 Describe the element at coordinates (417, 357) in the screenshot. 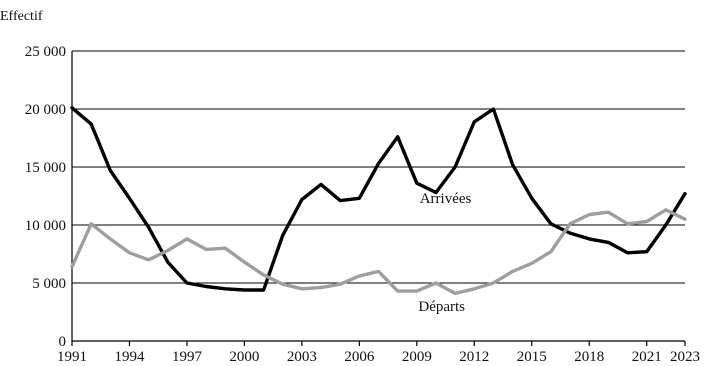

I see `x-tick-label: 2009` at that location.